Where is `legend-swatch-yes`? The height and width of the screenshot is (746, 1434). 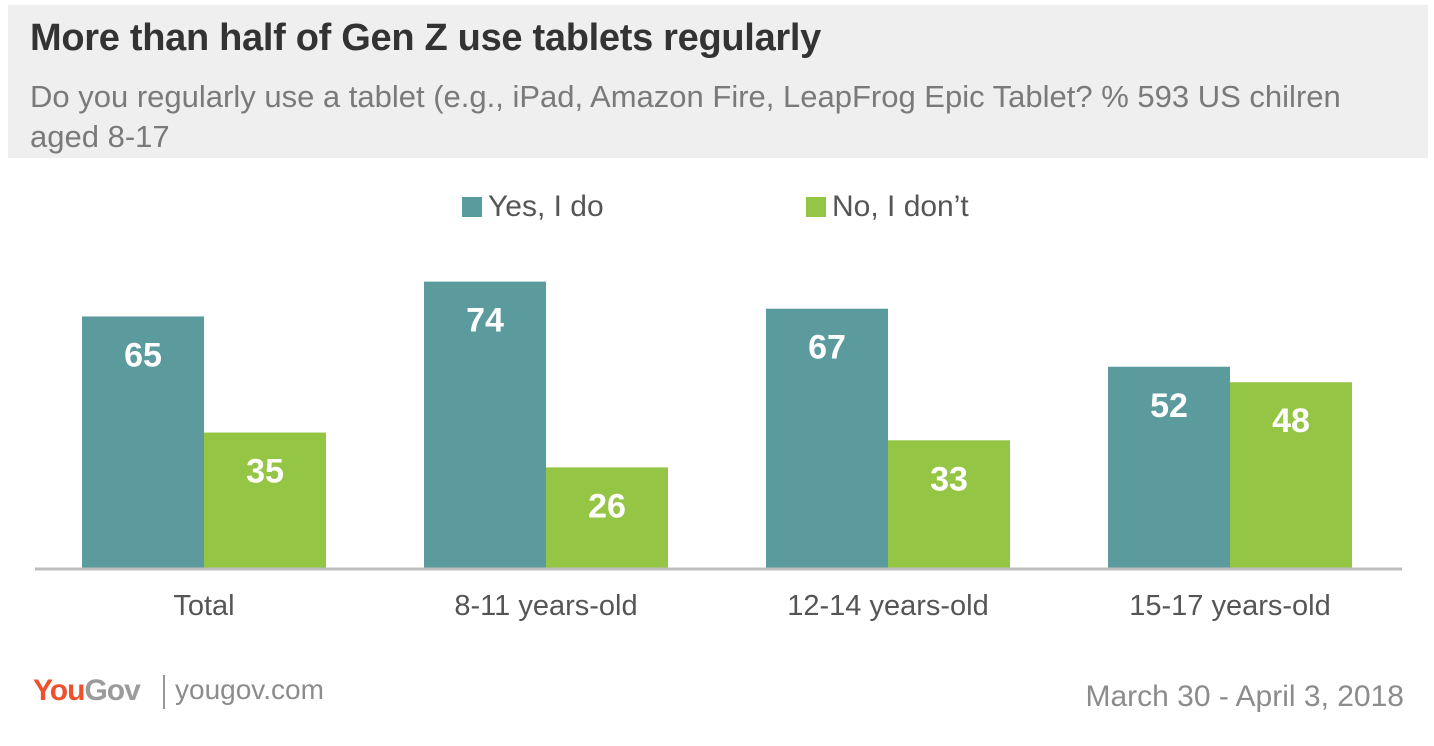 legend-swatch-yes is located at coordinates (472, 207).